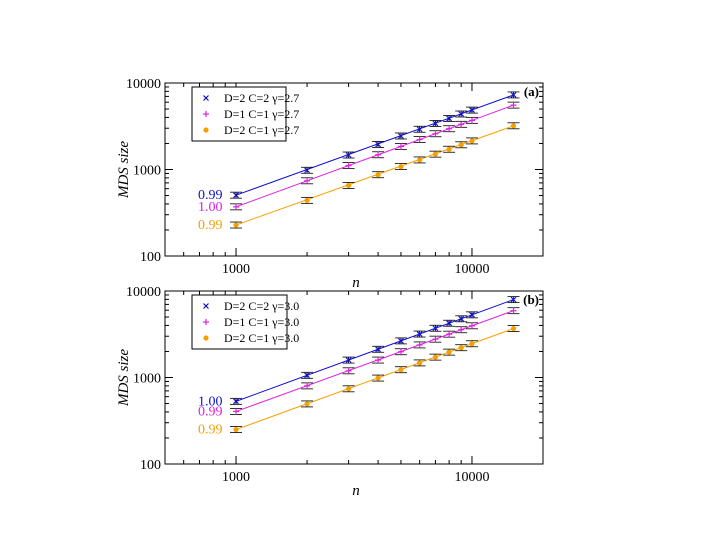 This screenshot has width=707, height=546. I want to click on series-2: 1.00, so click(359, 158).